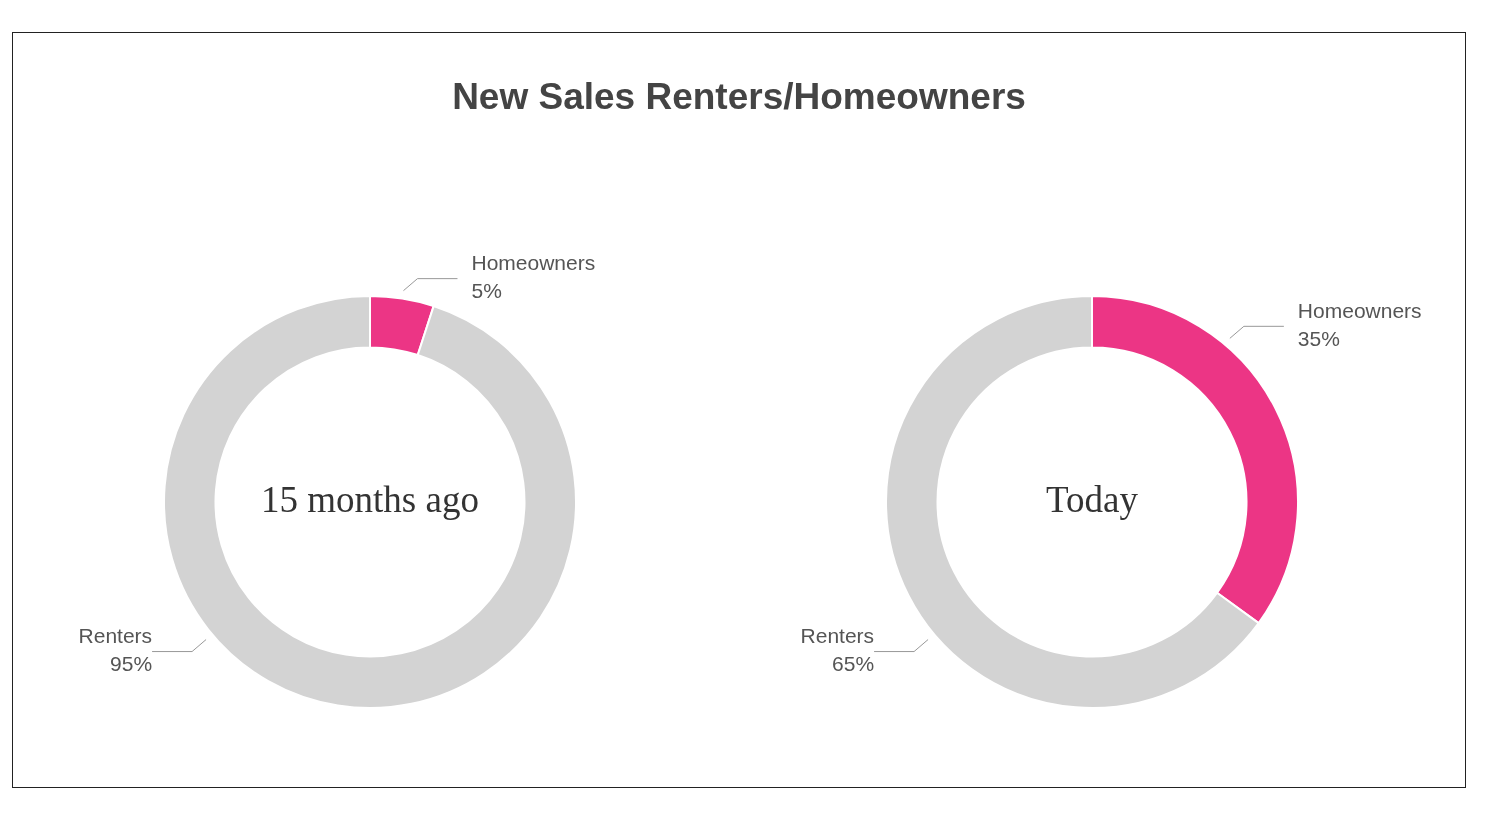 The height and width of the screenshot is (818, 1488). Describe the element at coordinates (131, 664) in the screenshot. I see `data-label: 95%` at that location.